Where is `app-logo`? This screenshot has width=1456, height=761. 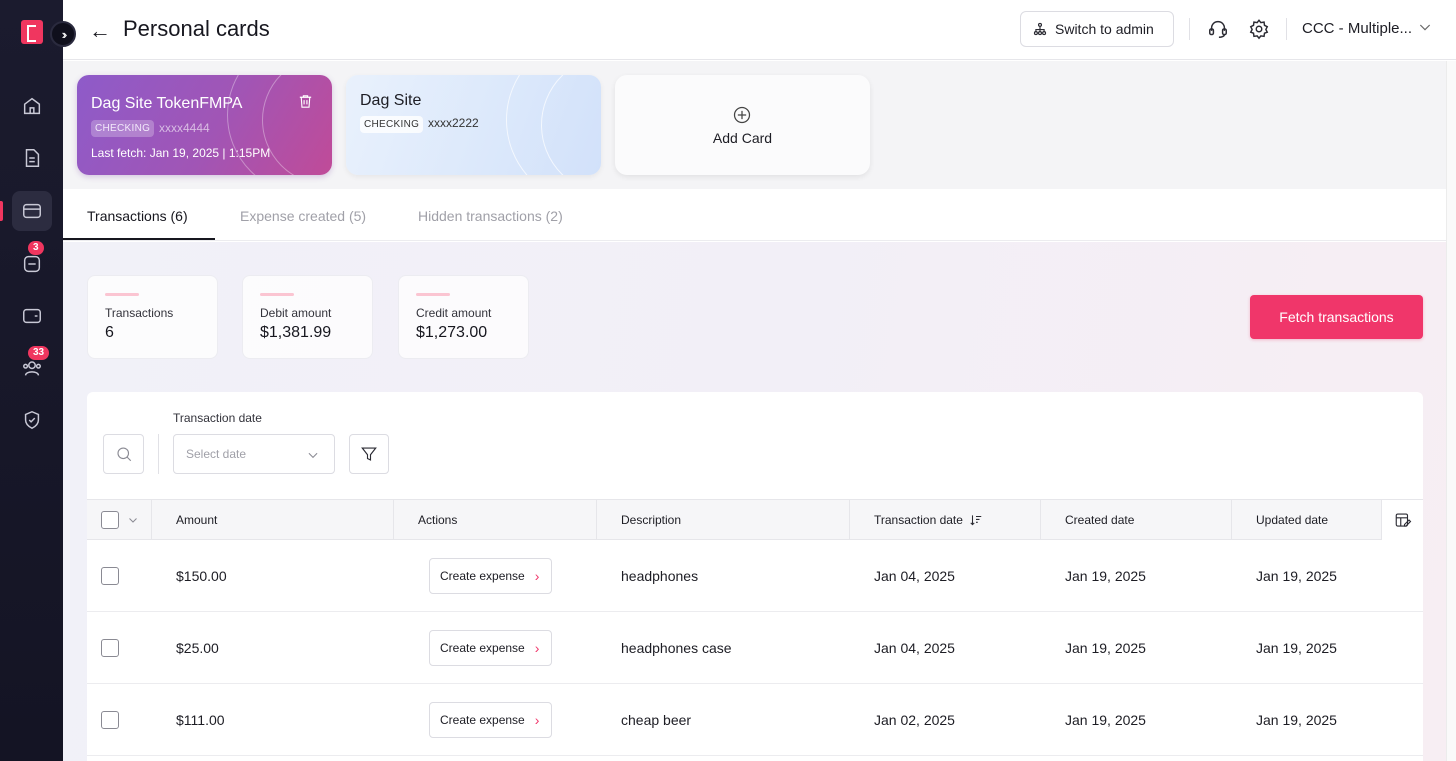 app-logo is located at coordinates (32, 32).